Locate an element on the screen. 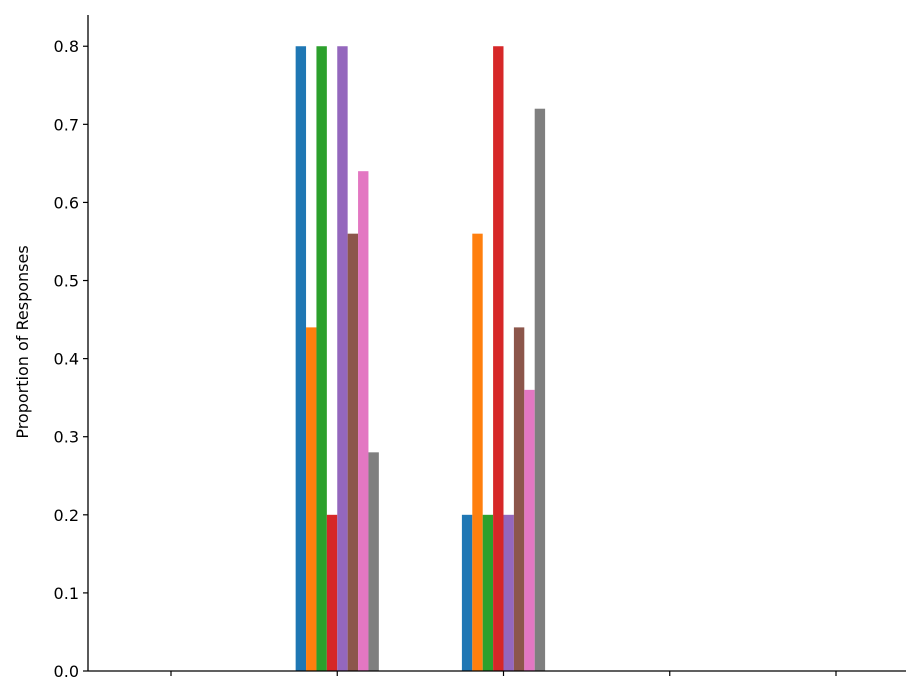 Image resolution: width=907 pixels, height=677 pixels. y-tick-label: 0.1 is located at coordinates (66, 593).